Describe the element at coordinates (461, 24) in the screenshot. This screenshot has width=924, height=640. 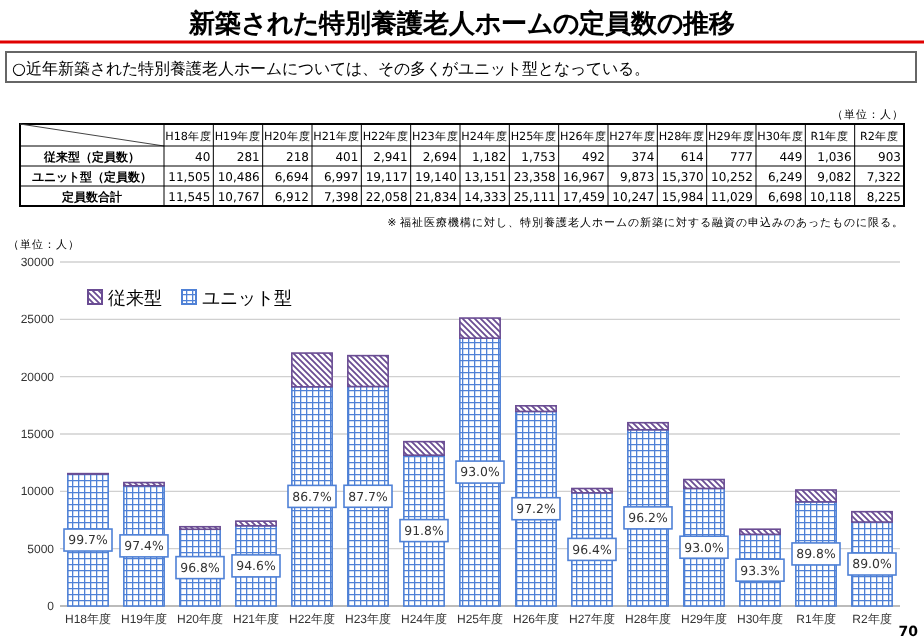
I see `text: 新築された特別養護老人ホームの定員数の推移` at that location.